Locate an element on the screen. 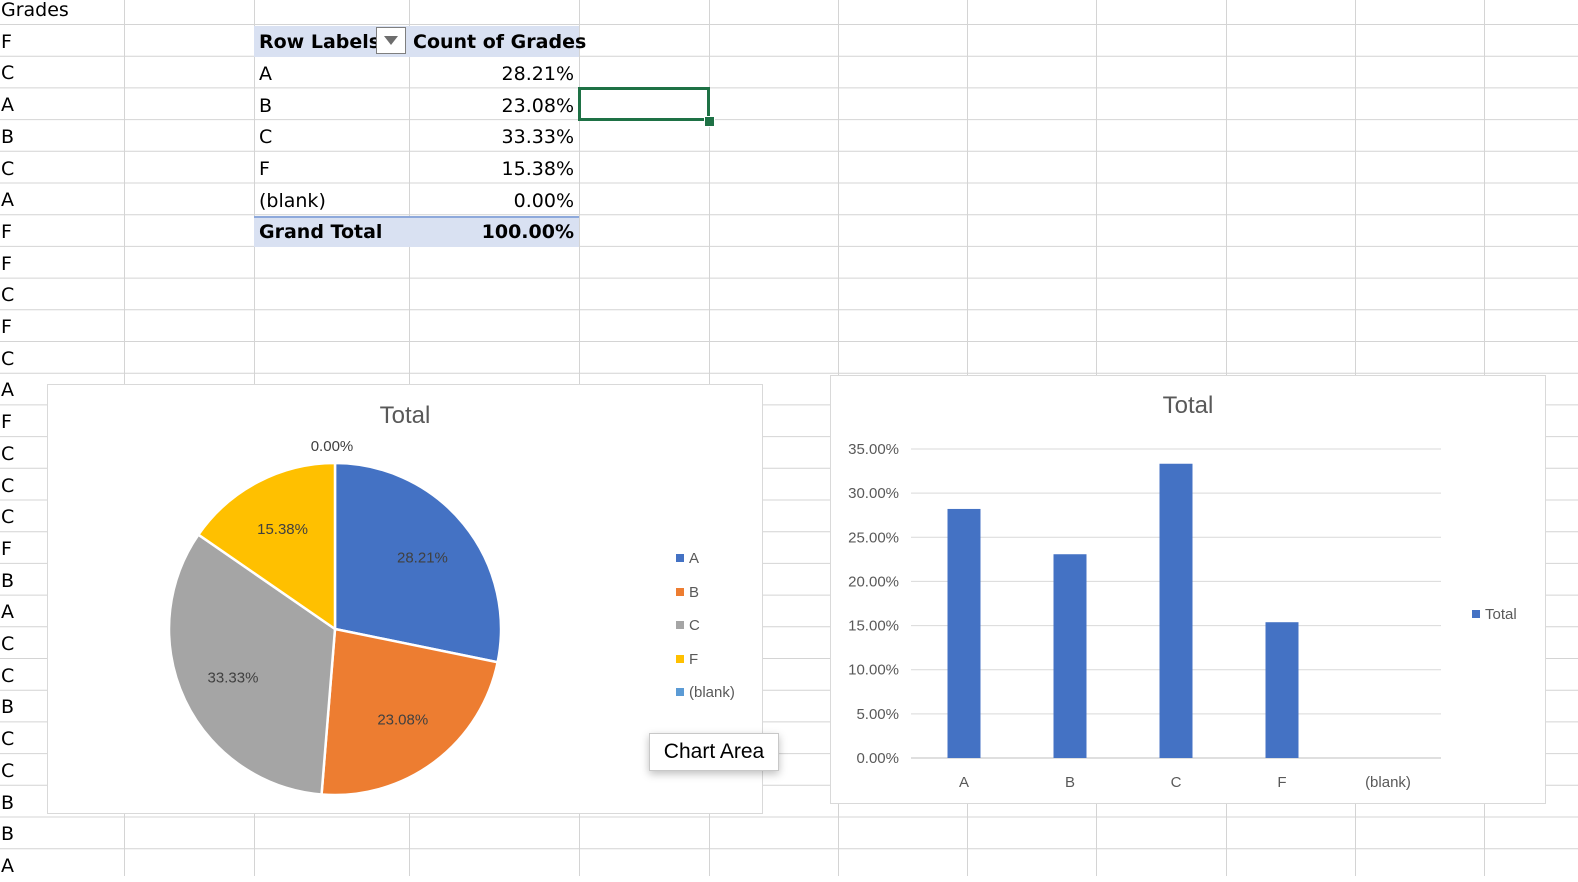  bar-B is located at coordinates (1070, 656).